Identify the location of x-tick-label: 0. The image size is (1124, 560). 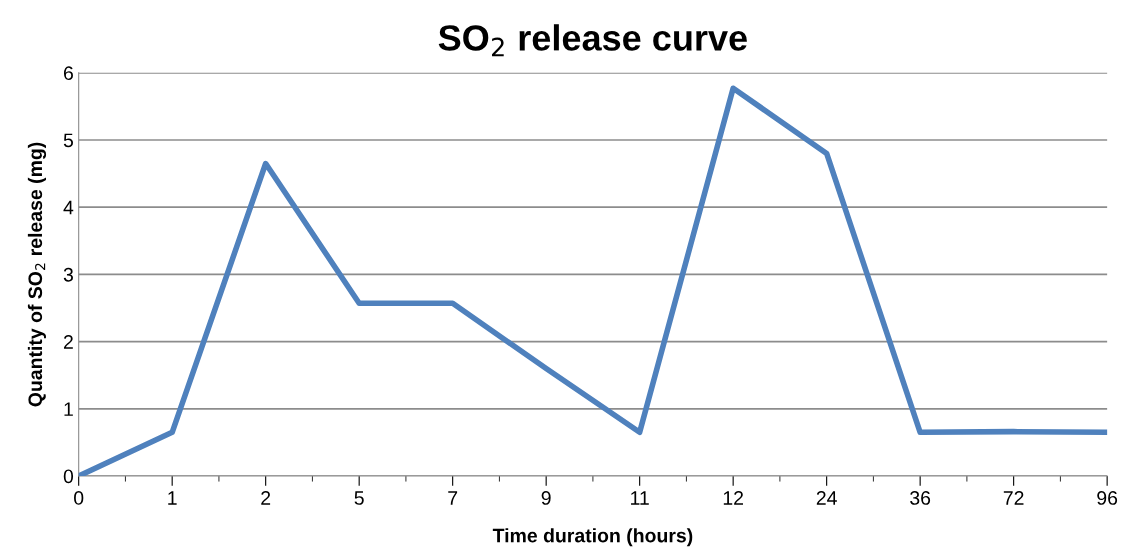
(79, 498).